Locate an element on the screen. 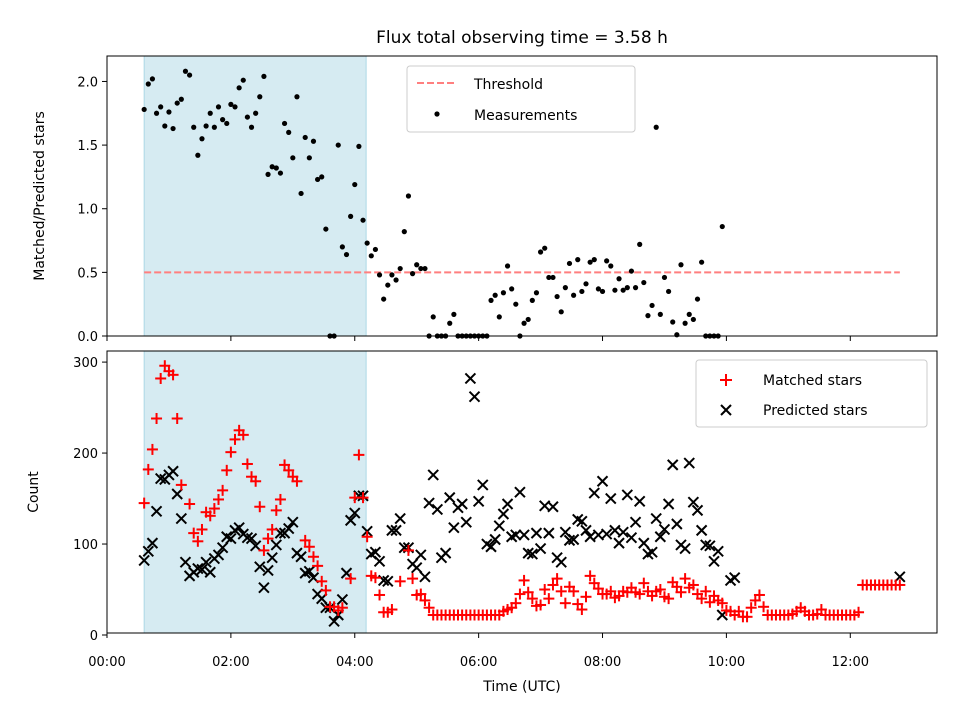 This screenshot has height=720, width=960. top-x-ticks is located at coordinates (478, 338).